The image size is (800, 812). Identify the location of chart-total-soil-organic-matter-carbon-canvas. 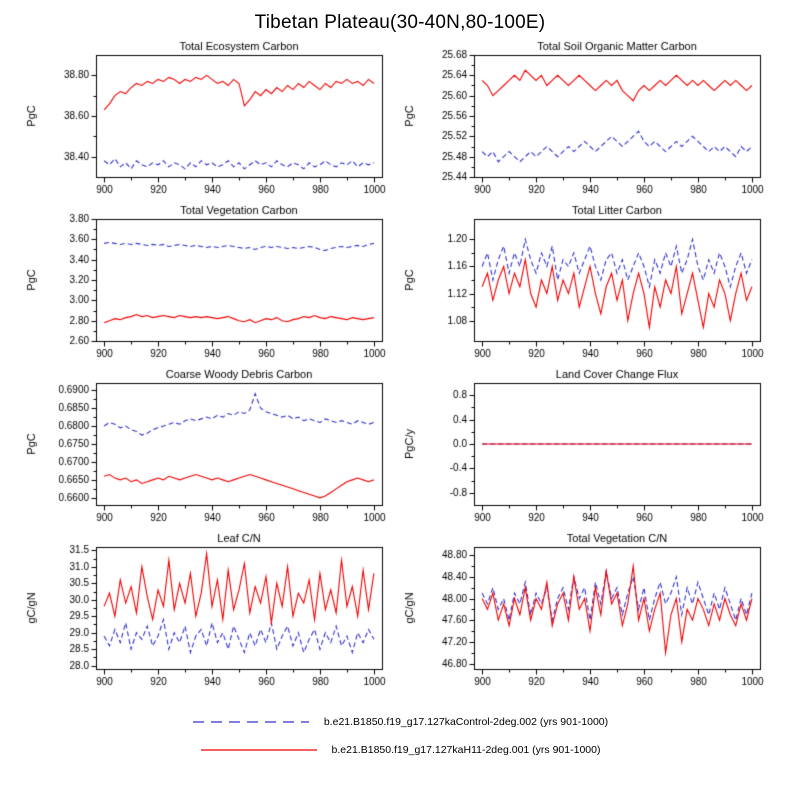
(587, 120).